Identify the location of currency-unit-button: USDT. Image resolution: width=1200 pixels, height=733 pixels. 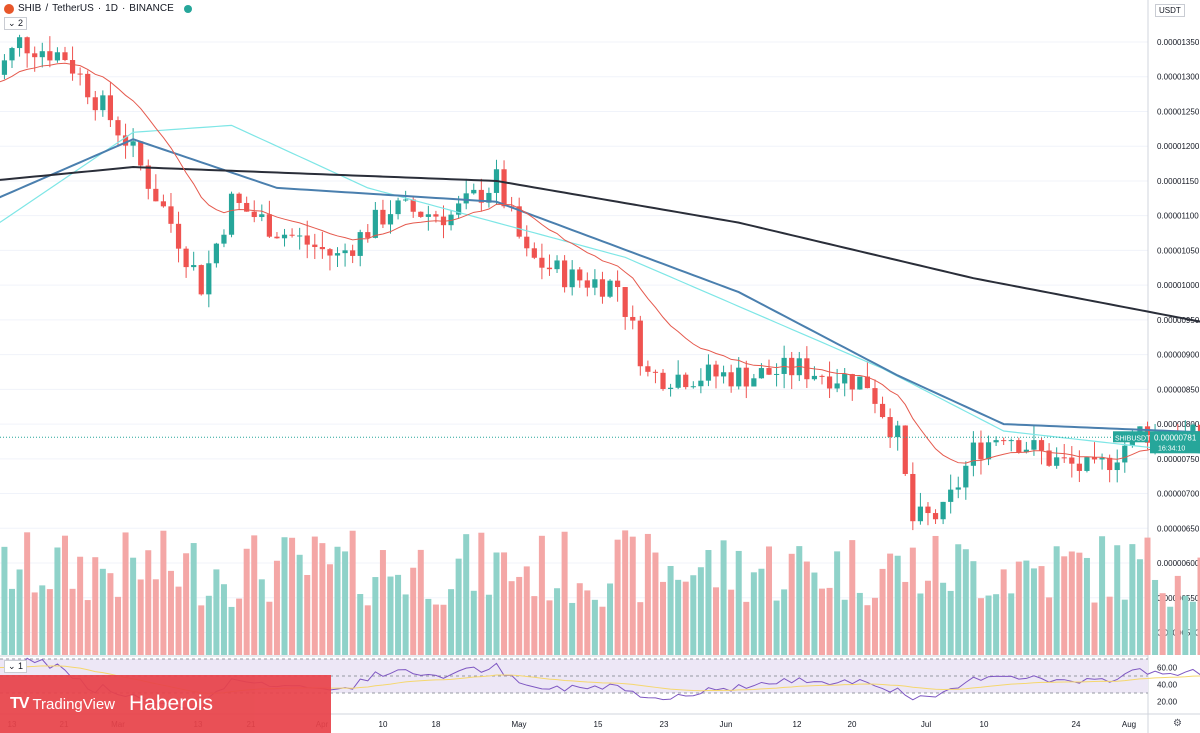
(1170, 10).